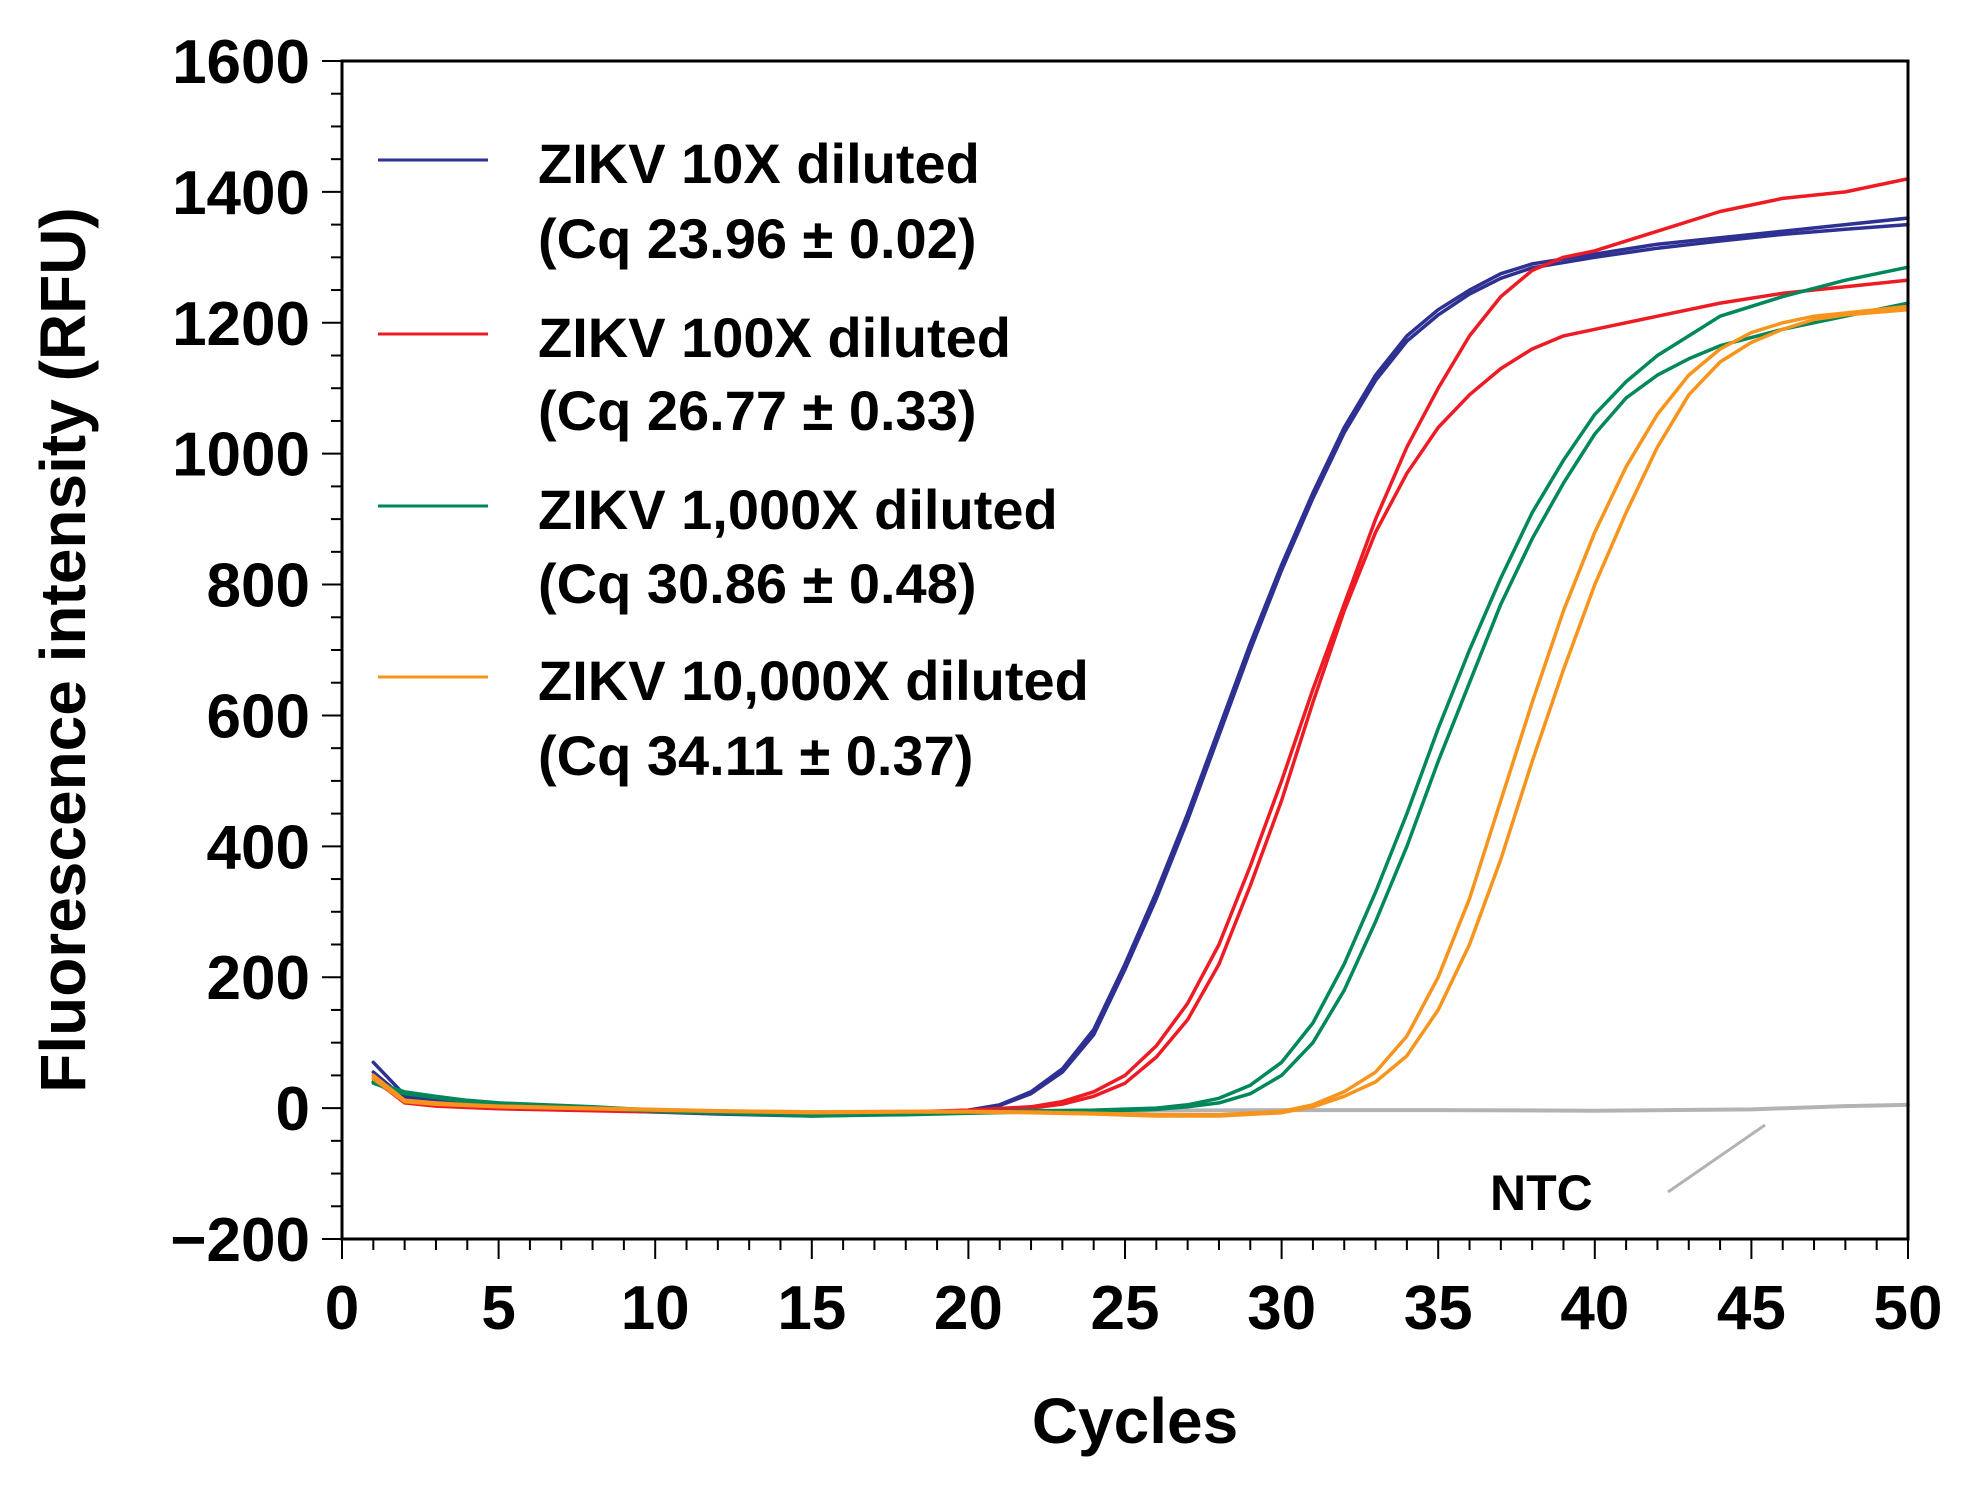  I want to click on x-tick-label: 25, so click(1125, 1308).